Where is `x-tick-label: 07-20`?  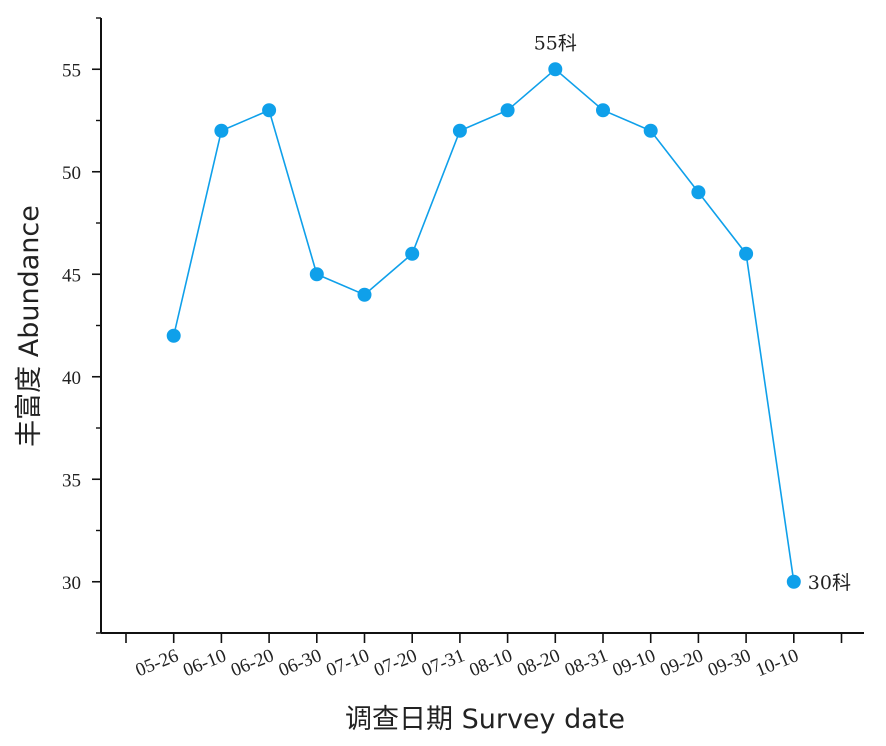 x-tick-label: 07-20 is located at coordinates (395, 663).